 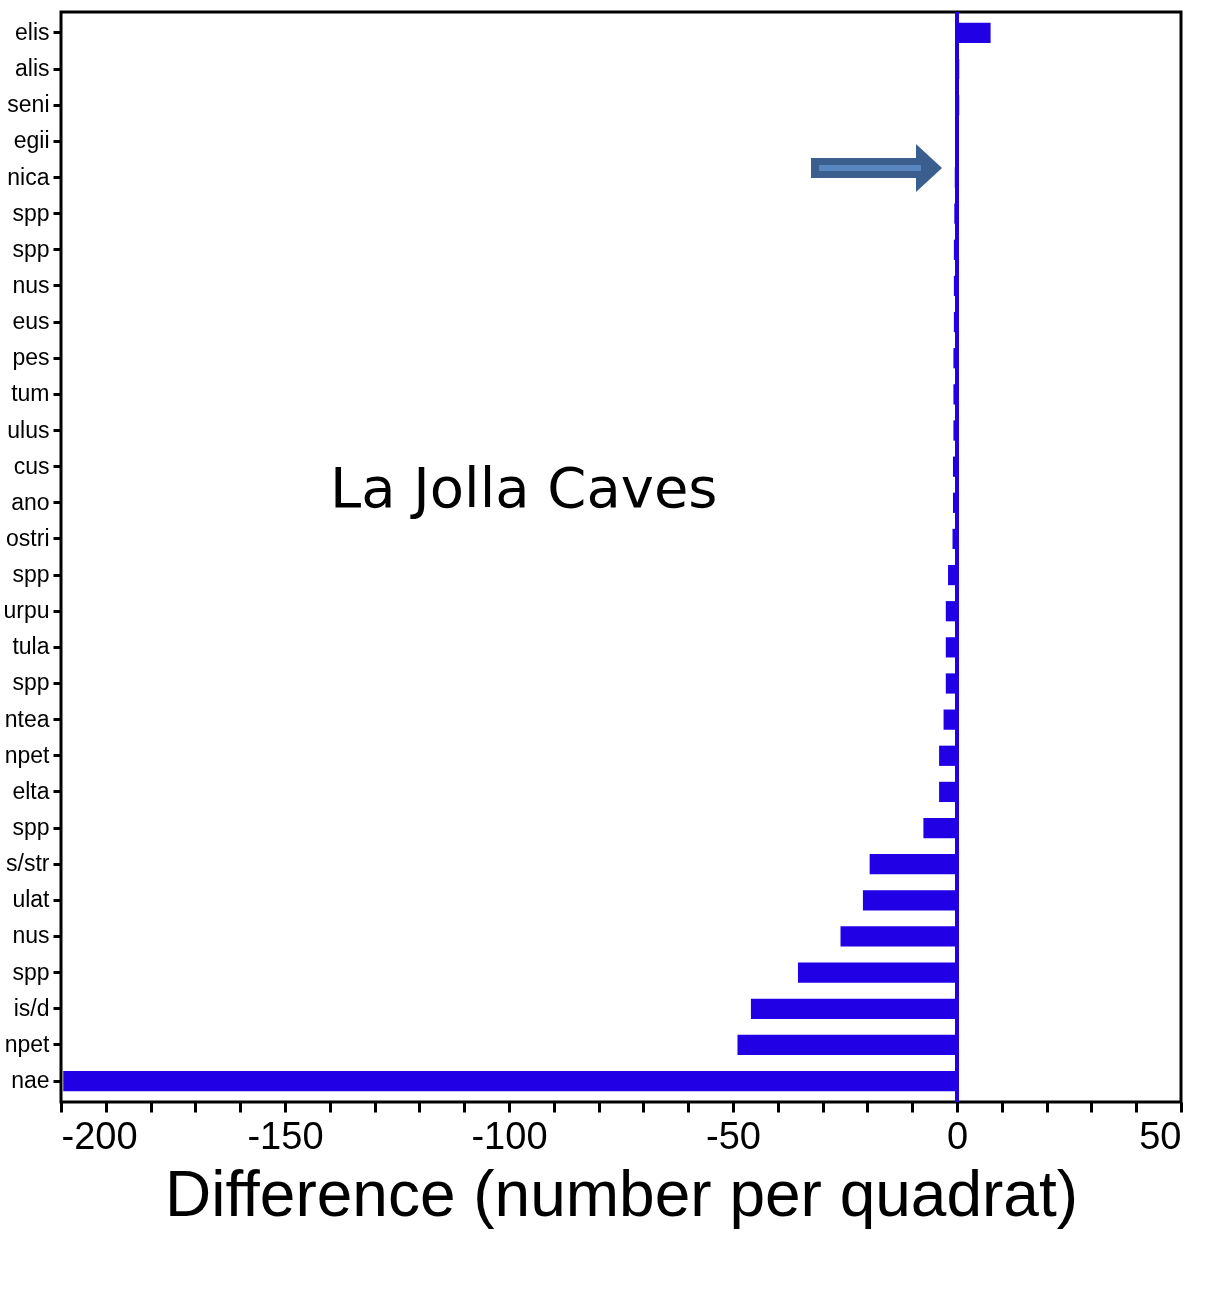 What do you see at coordinates (31, 357) in the screenshot?
I see `y-tick-label: pes` at bounding box center [31, 357].